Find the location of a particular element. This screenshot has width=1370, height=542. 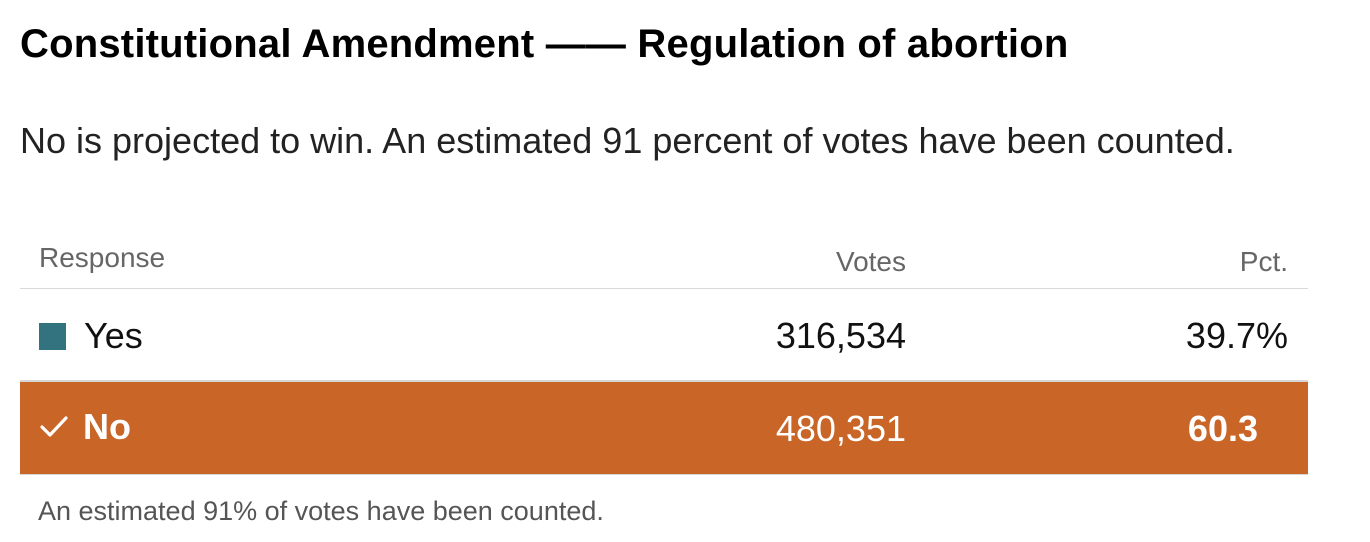

pct-cell: 60.3 is located at coordinates (1222, 428).